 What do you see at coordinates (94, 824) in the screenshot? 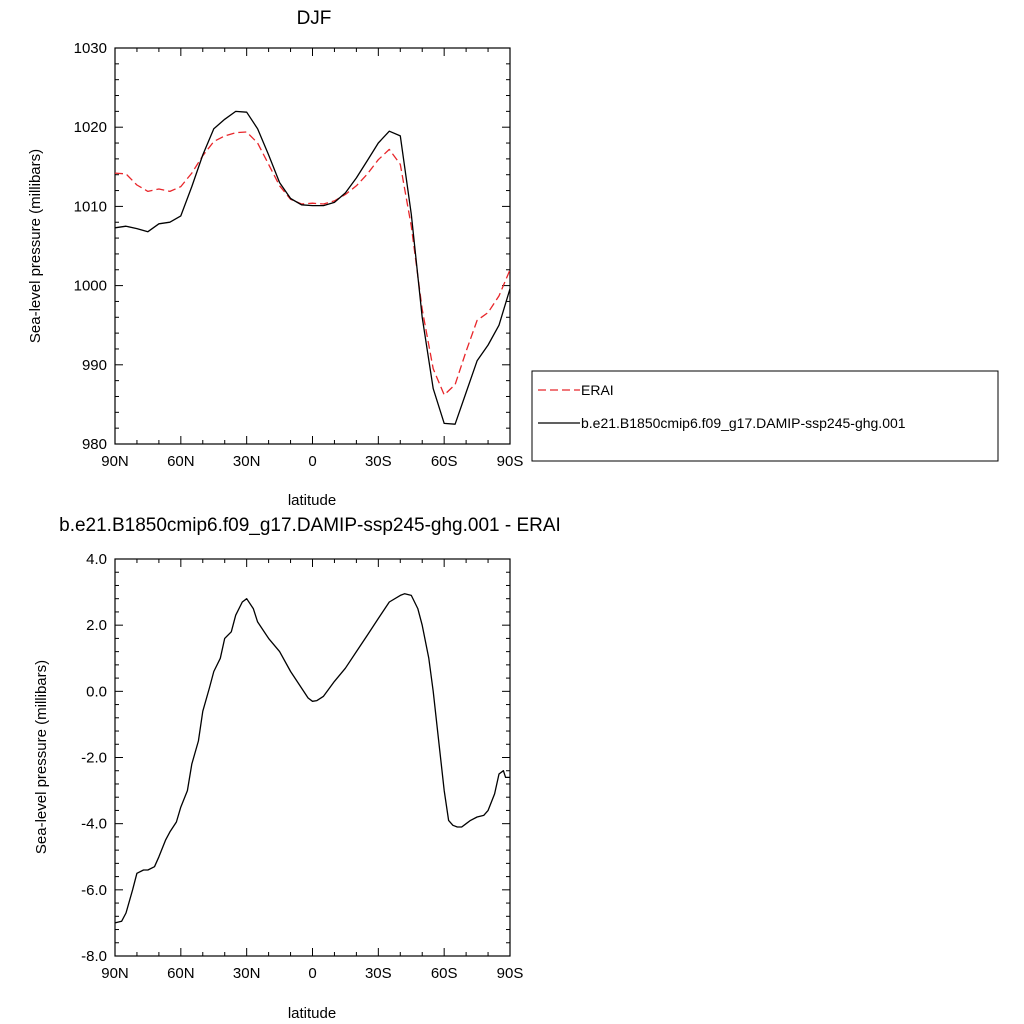
I see `y-tick-label: -4.0` at bounding box center [94, 824].